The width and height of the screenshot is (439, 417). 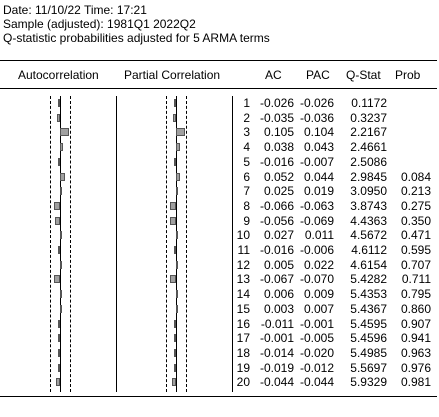 What do you see at coordinates (246, 220) in the screenshot?
I see `lag-cell: 9` at bounding box center [246, 220].